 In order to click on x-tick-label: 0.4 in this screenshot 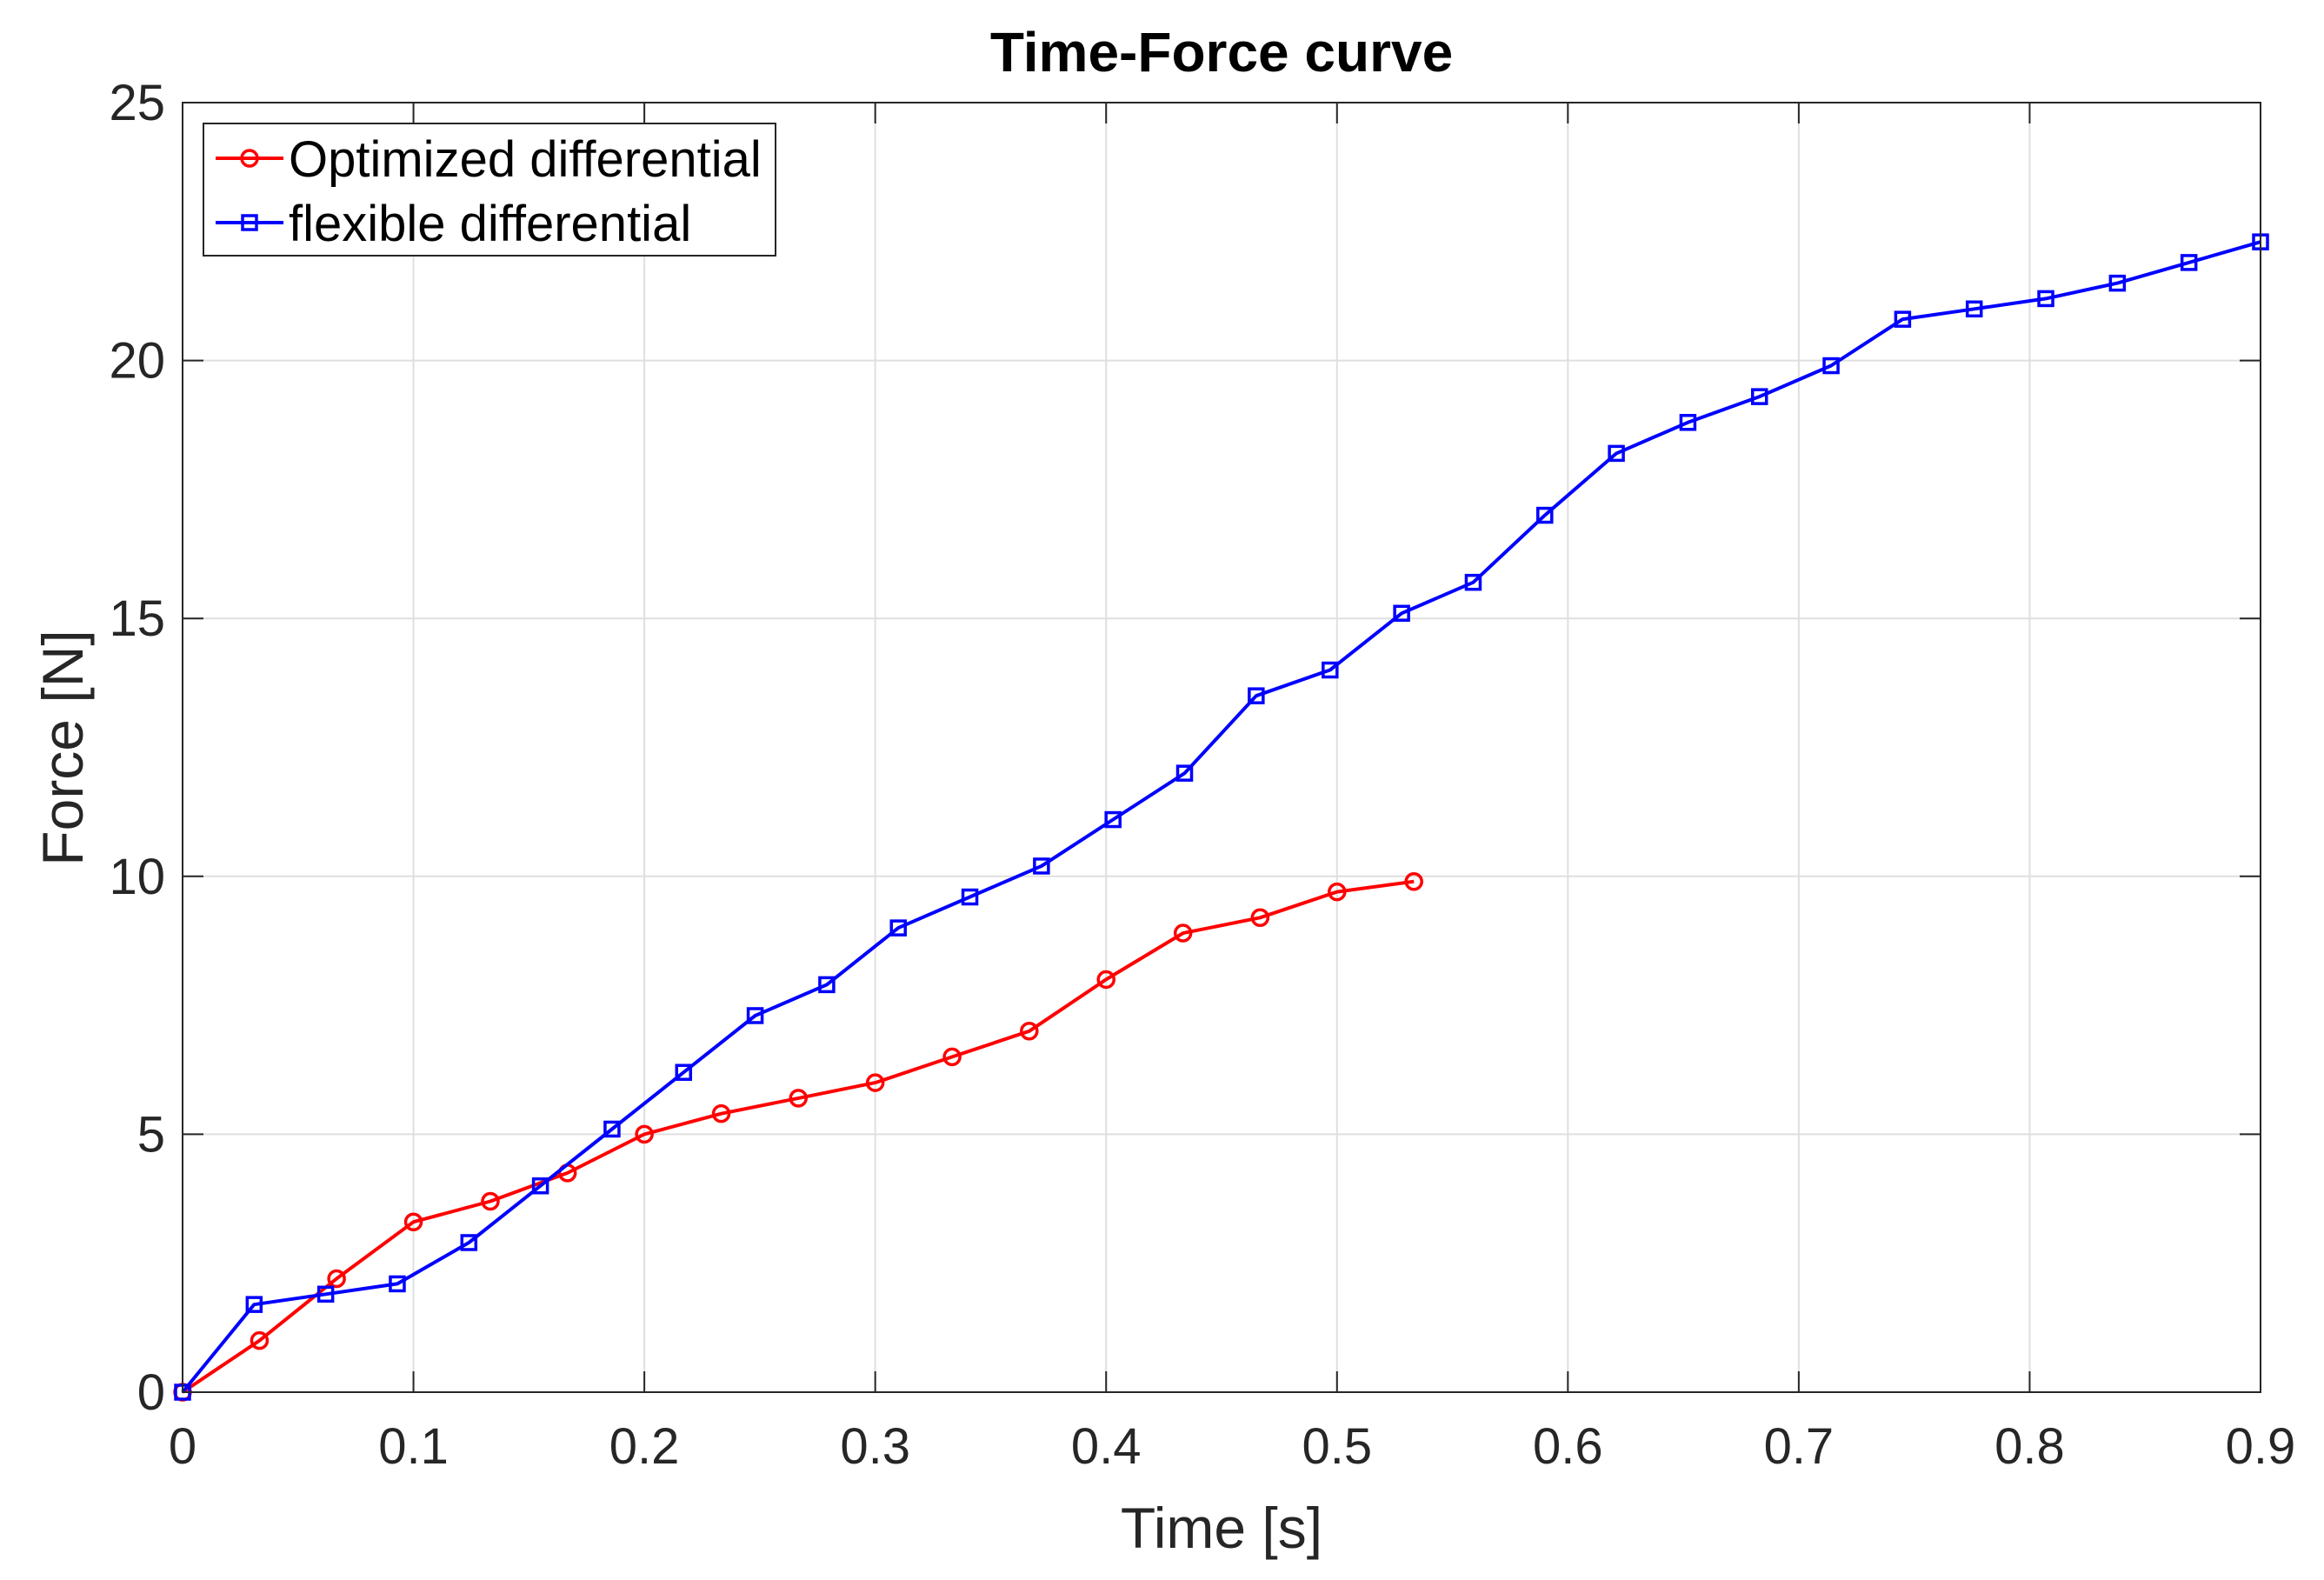, I will do `click(1106, 1446)`.